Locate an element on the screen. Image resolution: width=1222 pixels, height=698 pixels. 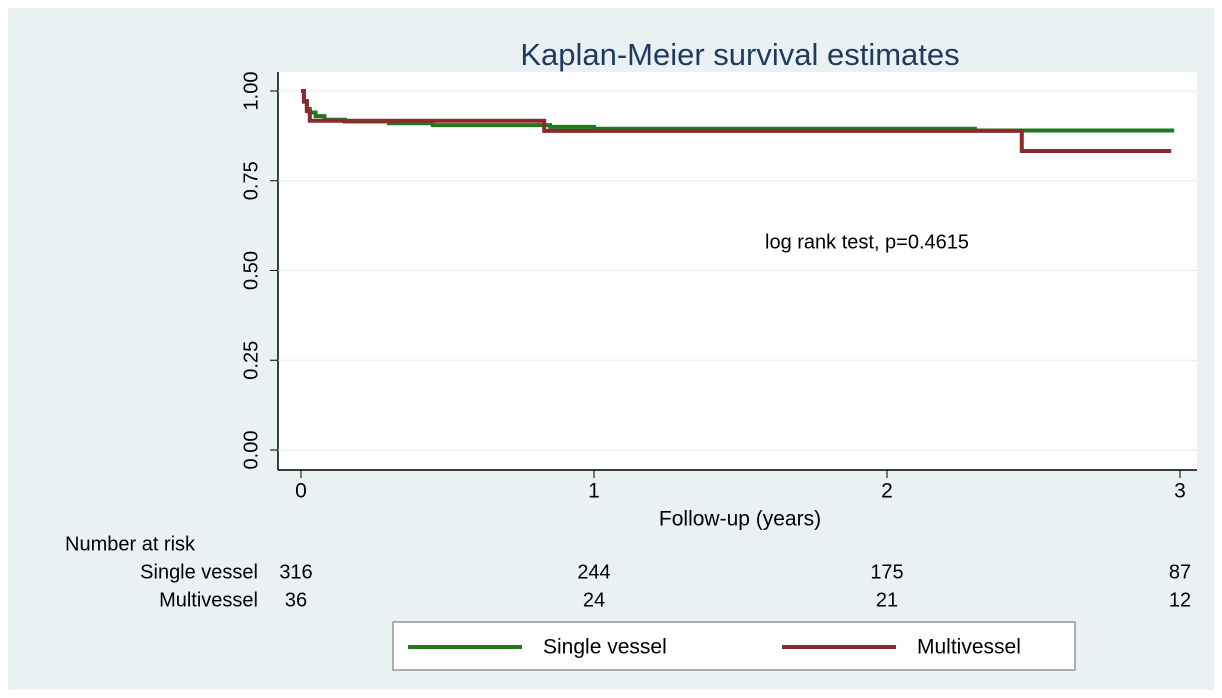
x-tick-label: 3 is located at coordinates (1180, 491).